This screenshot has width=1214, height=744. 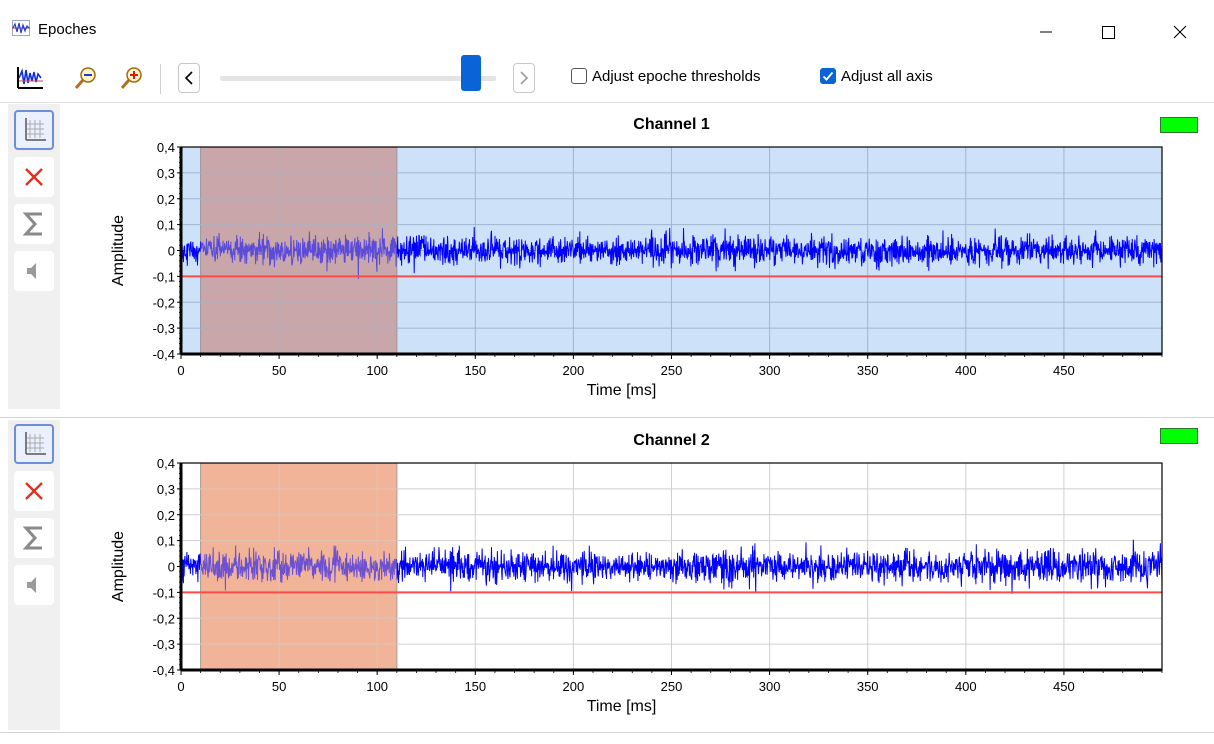 I want to click on maximize-icon, so click(x=1108, y=32).